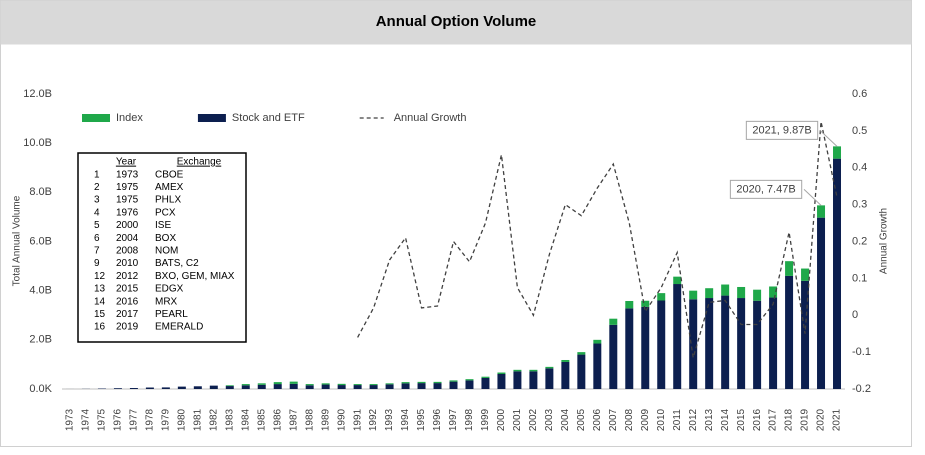 The width and height of the screenshot is (925, 455). Describe the element at coordinates (661, 419) in the screenshot. I see `x-tick-label: 2010` at that location.